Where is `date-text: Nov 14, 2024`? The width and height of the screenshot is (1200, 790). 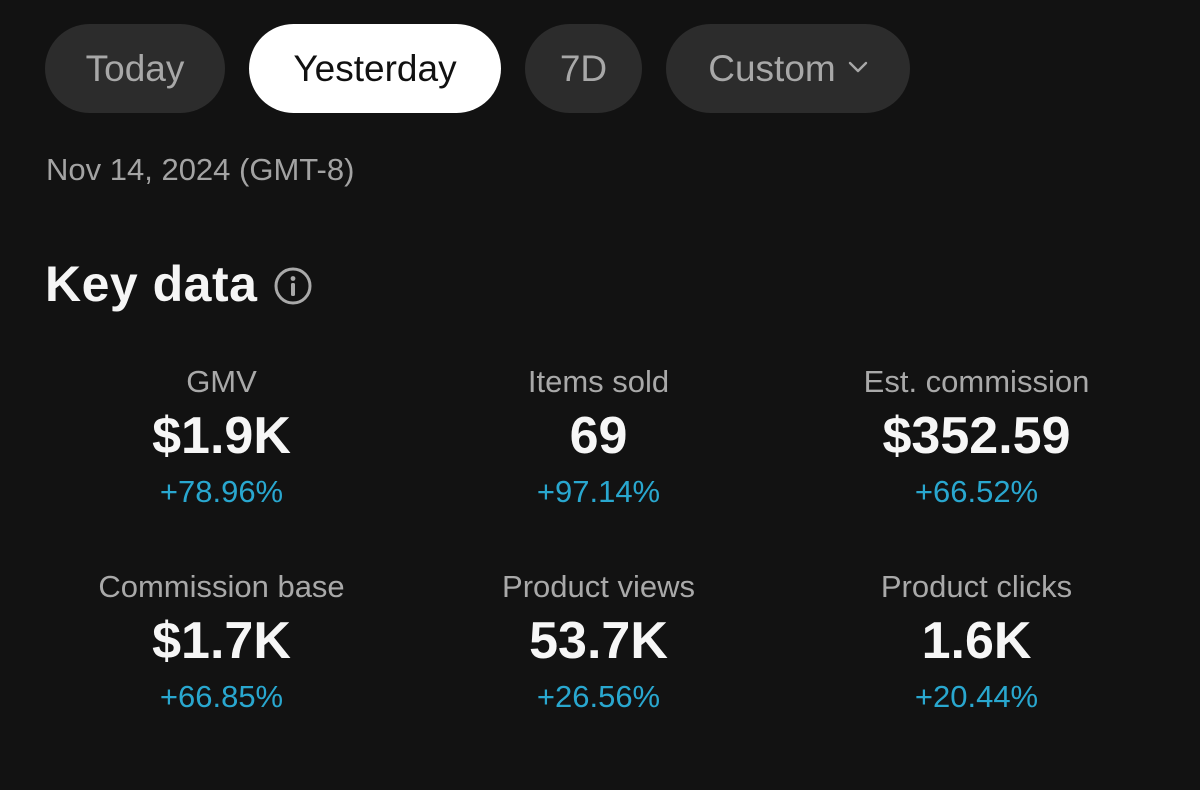 date-text: Nov 14, 2024 is located at coordinates (138, 169).